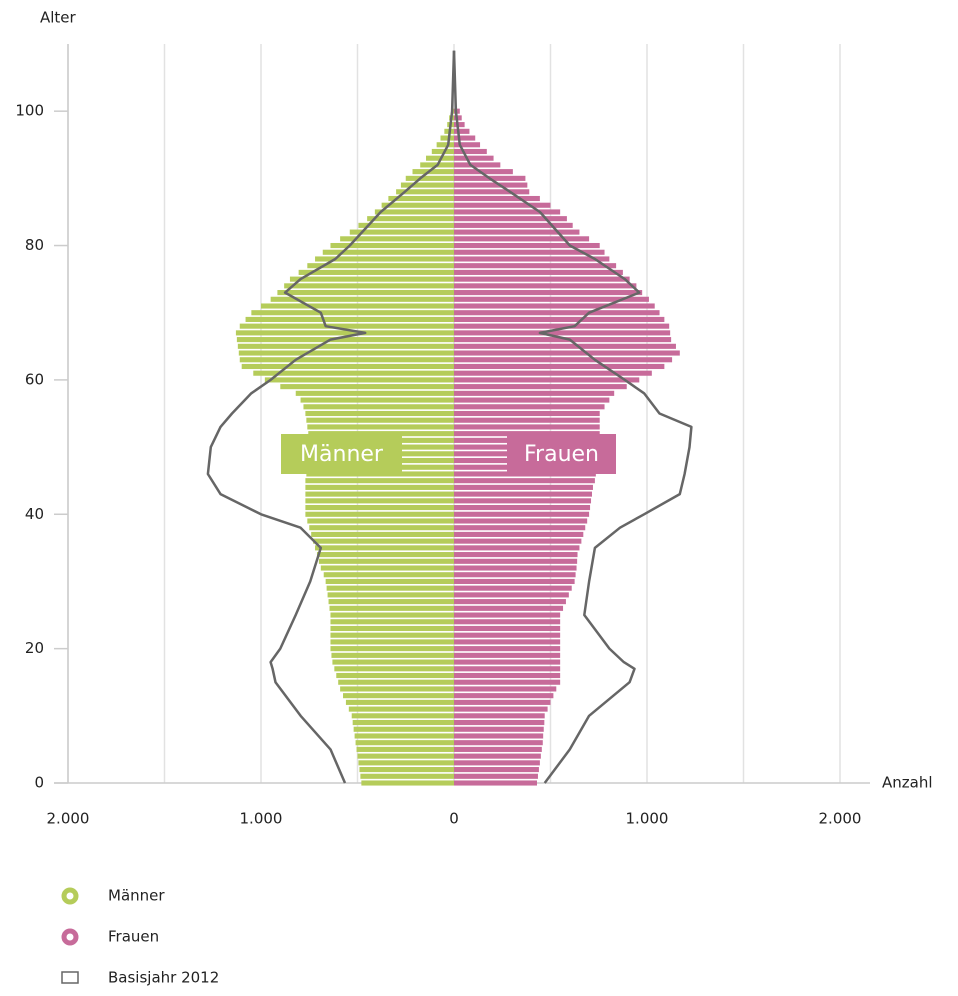 This screenshot has height=996, width=958. What do you see at coordinates (133, 937) in the screenshot?
I see `legend-label: Frauen` at bounding box center [133, 937].